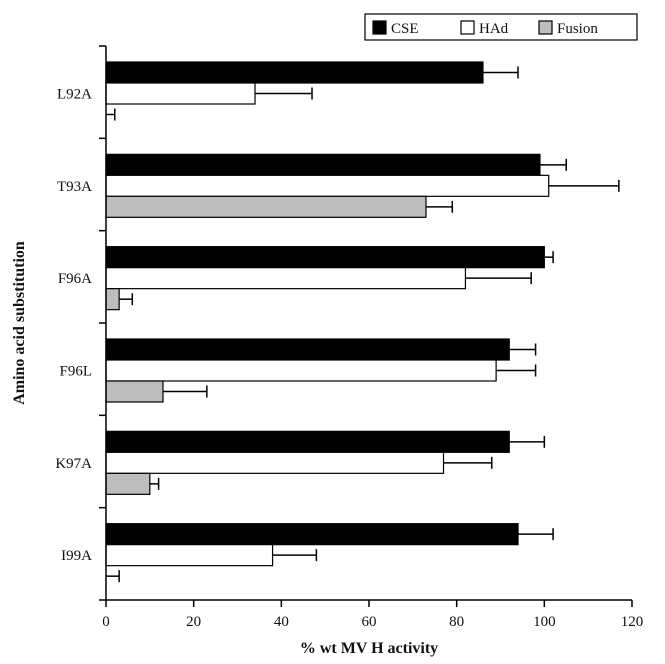 This screenshot has width=665, height=664. What do you see at coordinates (379, 27) in the screenshot?
I see `legend-swatch-cse` at bounding box center [379, 27].